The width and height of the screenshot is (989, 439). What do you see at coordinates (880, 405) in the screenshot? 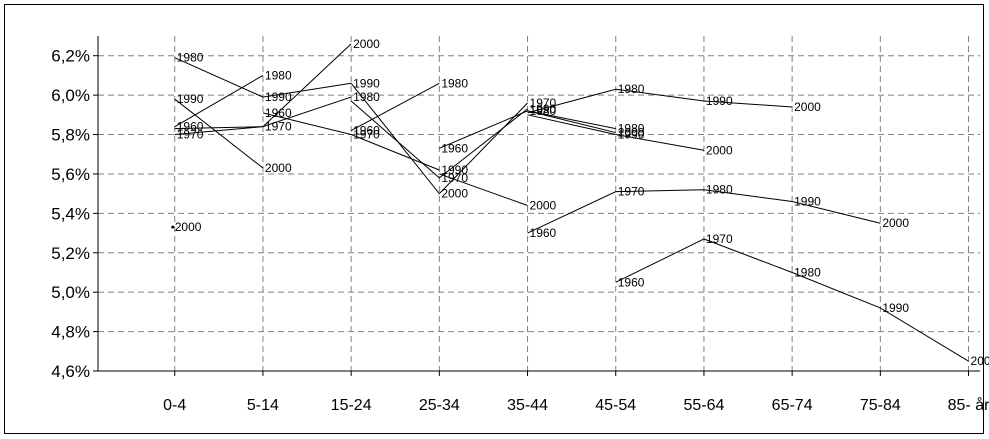
I see `x-tick-label: 75-84` at bounding box center [880, 405].